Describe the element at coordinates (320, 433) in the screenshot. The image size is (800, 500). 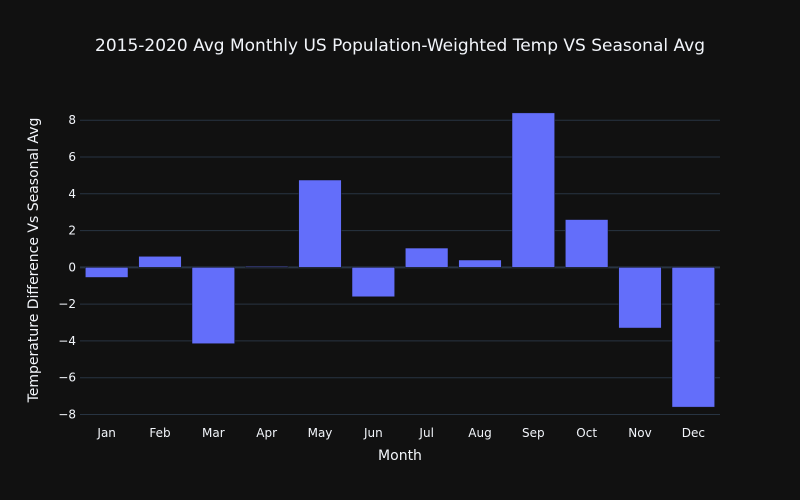
I see `x-tick-label: May` at that location.